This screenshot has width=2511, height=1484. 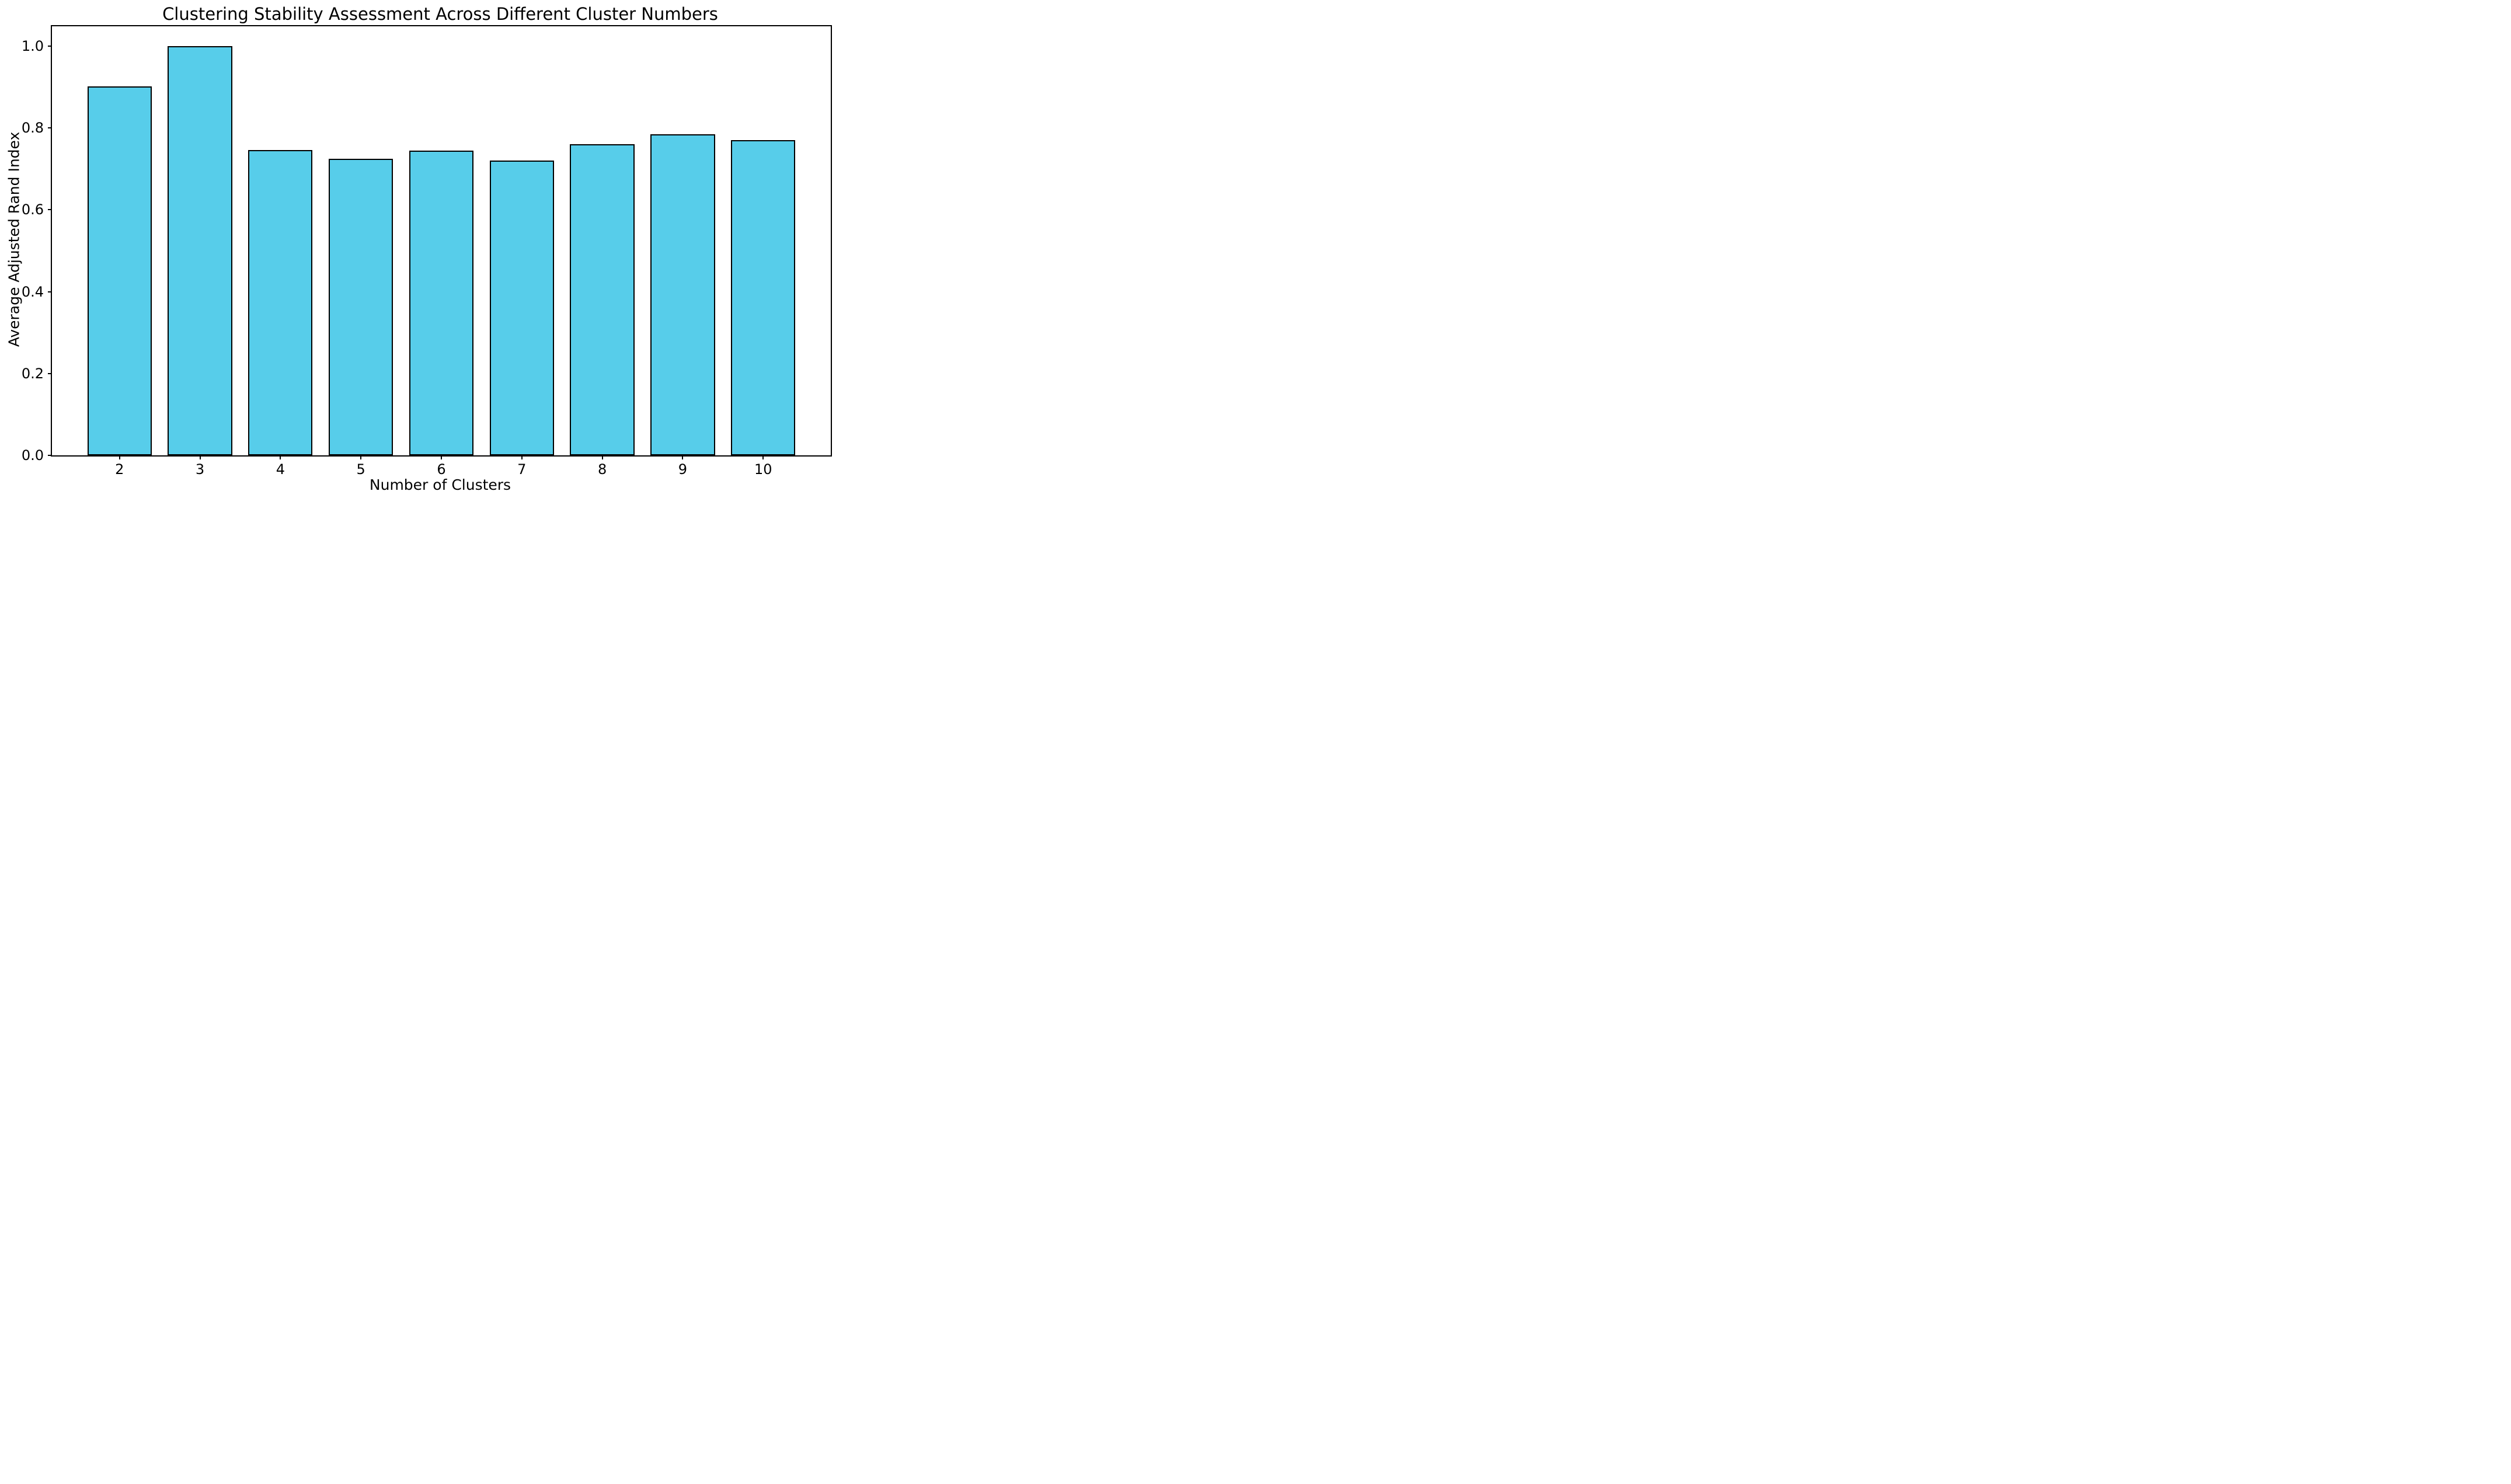 I want to click on x-tick-label-2: 2, so click(x=119, y=469).